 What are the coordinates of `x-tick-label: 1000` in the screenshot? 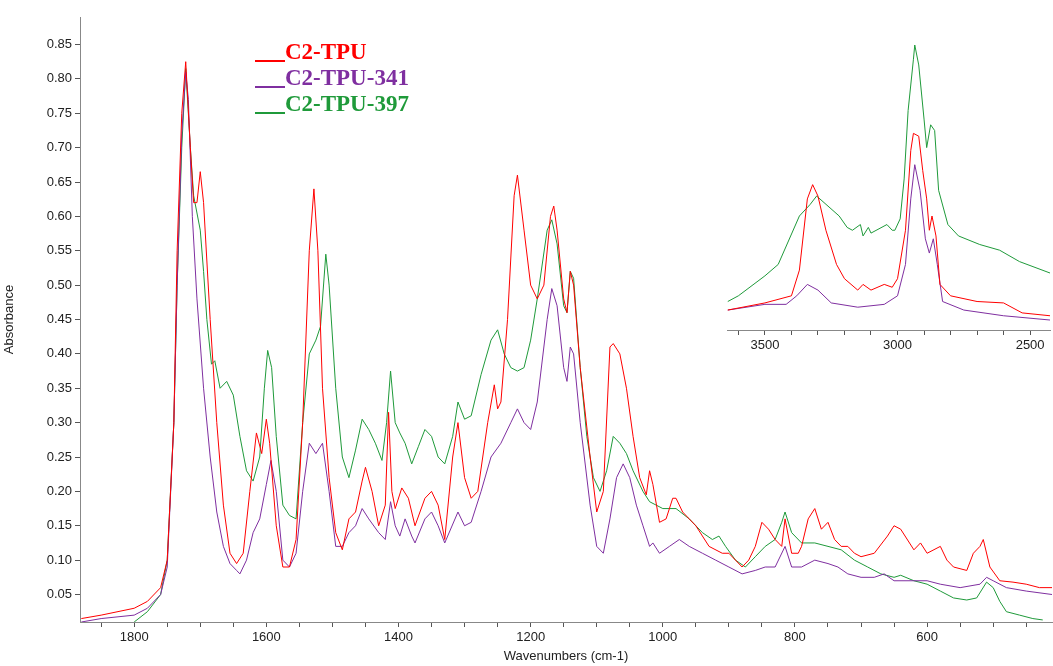 It's located at (663, 637).